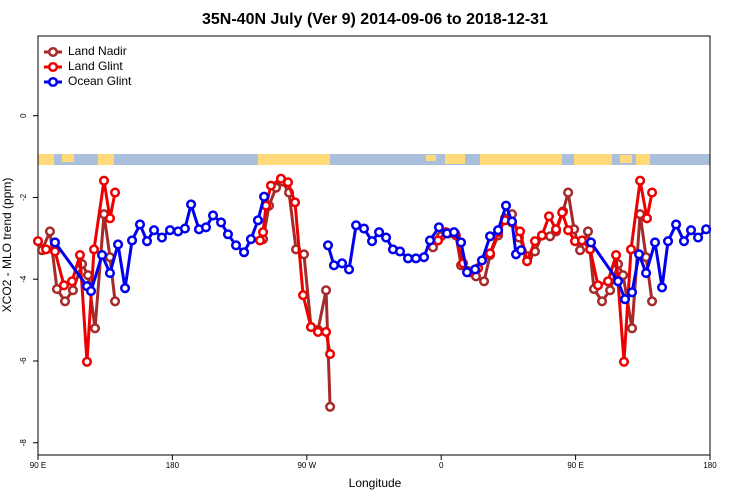  Describe the element at coordinates (38, 465) in the screenshot. I see `x-tick-label: 90 E` at that location.